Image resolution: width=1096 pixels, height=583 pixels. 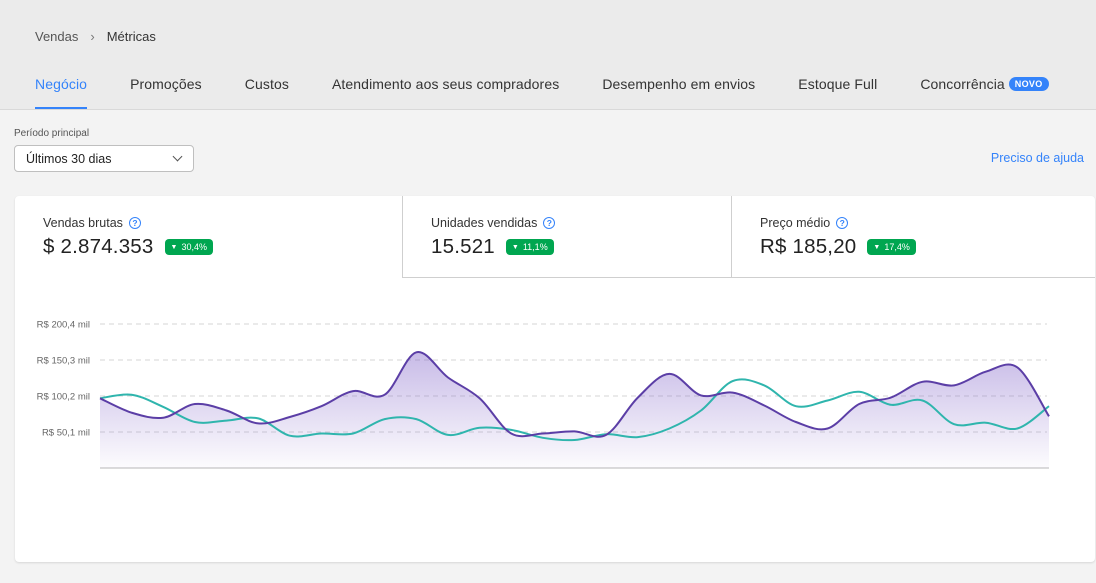 I want to click on y-tick-label: R$ 50,1 mil, so click(x=66, y=433).